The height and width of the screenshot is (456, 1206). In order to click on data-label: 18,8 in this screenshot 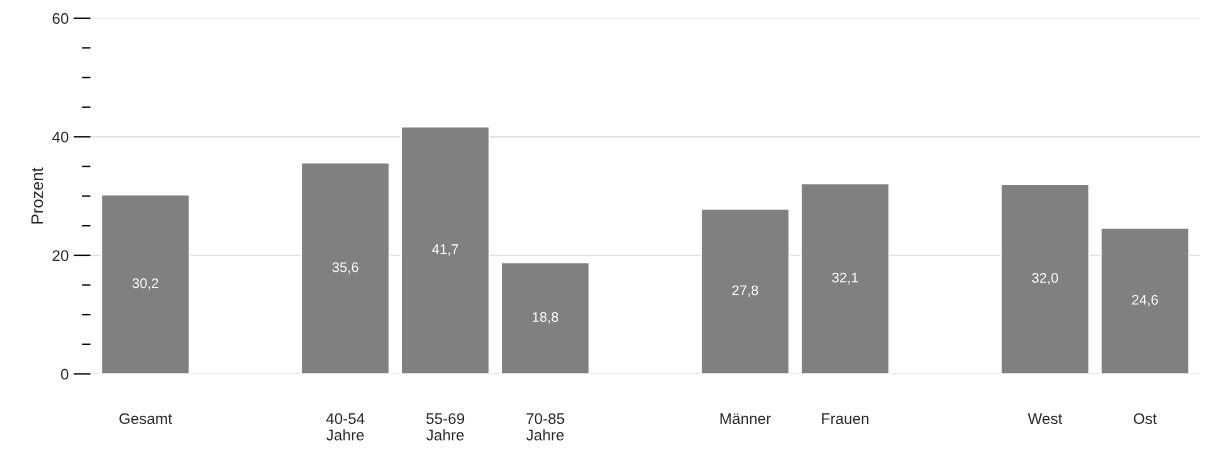, I will do `click(545, 318)`.